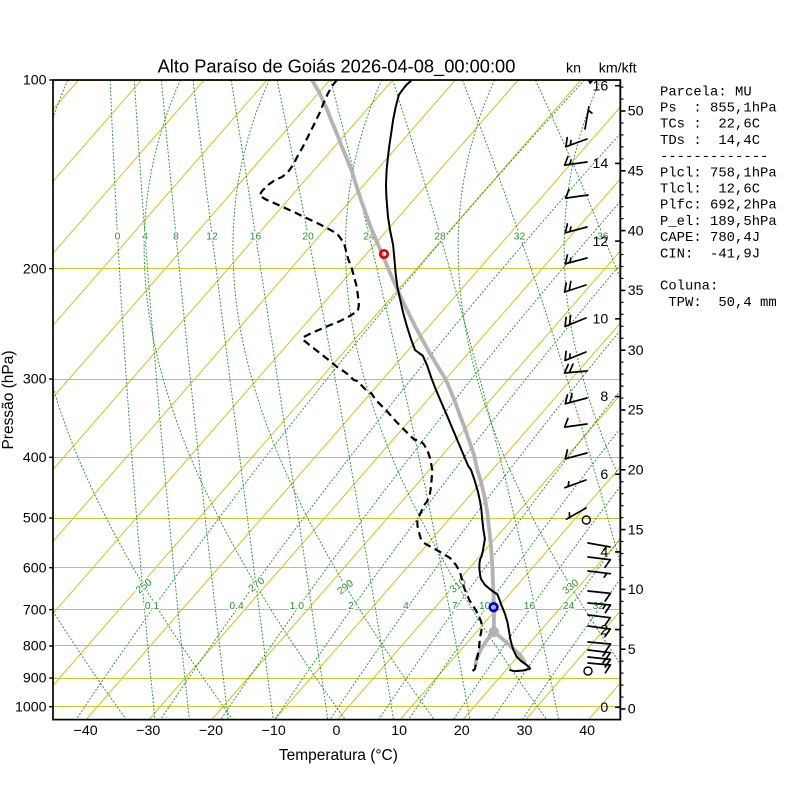  I want to click on svg-text: 800, so click(35, 647).